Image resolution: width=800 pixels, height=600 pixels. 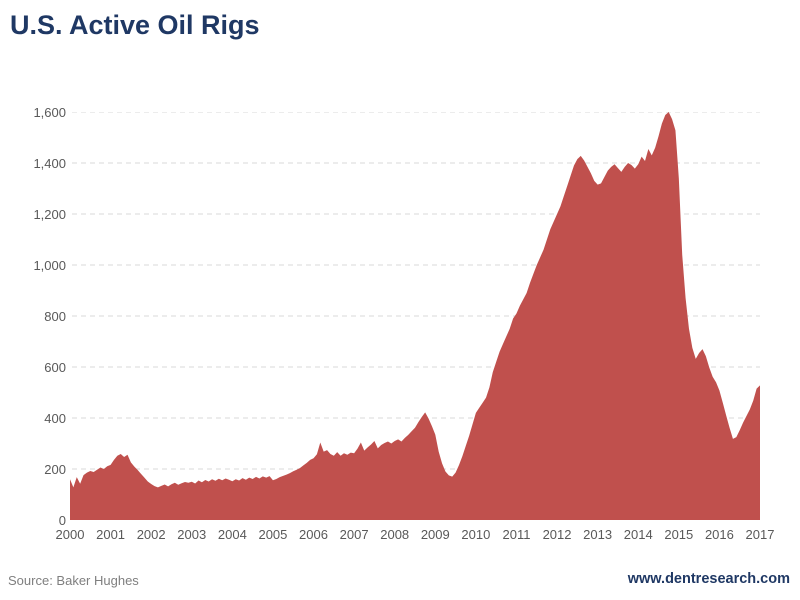 I want to click on chart-title: U.S. Active Oil Rigs, so click(x=135, y=25).